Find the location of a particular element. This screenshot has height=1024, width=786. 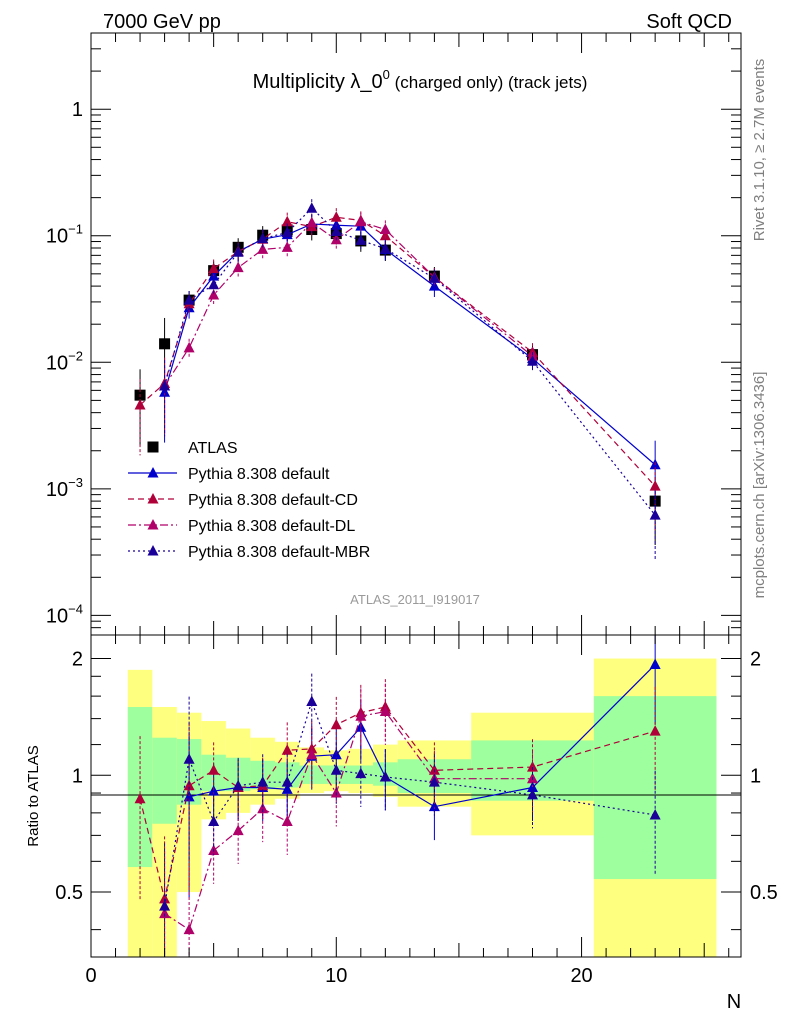

main-y-tick-label: 10⁻³ is located at coordinates (64, 488).